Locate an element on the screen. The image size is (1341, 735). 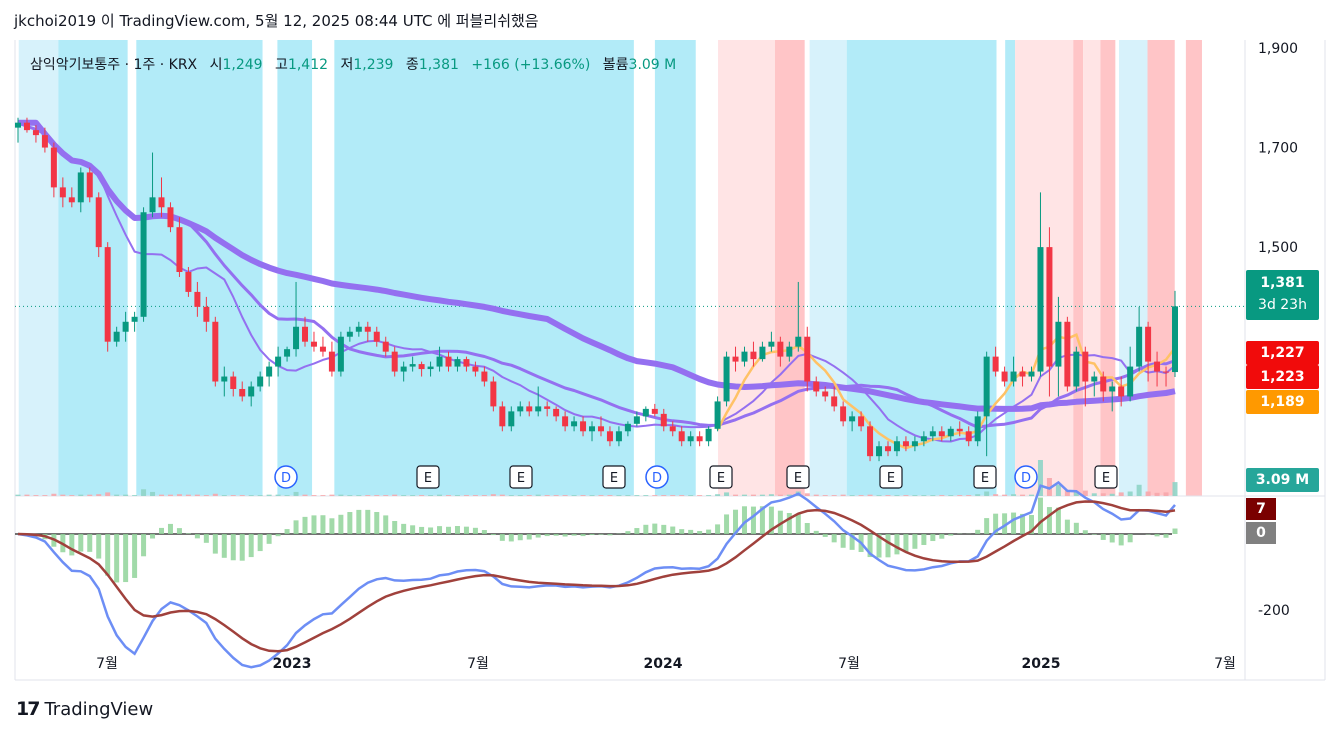
tradingview-logo-icon: 17 is located at coordinates (28, 709).